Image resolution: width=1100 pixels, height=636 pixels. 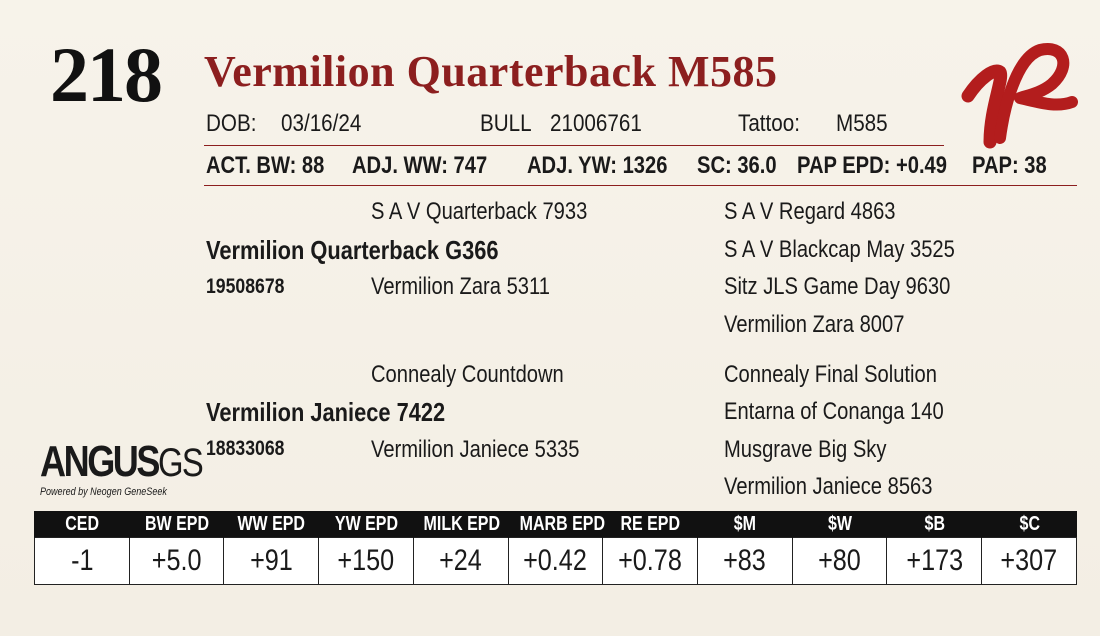 What do you see at coordinates (82, 524) in the screenshot?
I see `epd-header-cell: CED` at bounding box center [82, 524].